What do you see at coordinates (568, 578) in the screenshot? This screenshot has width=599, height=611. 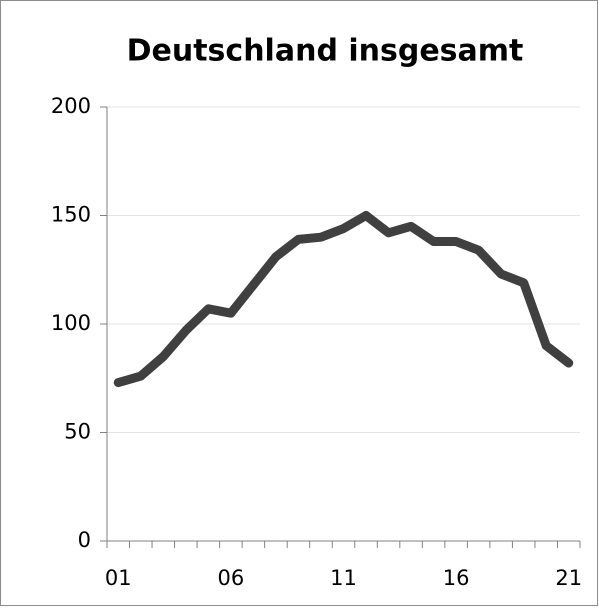 I see `x-tick-label: 21` at bounding box center [568, 578].